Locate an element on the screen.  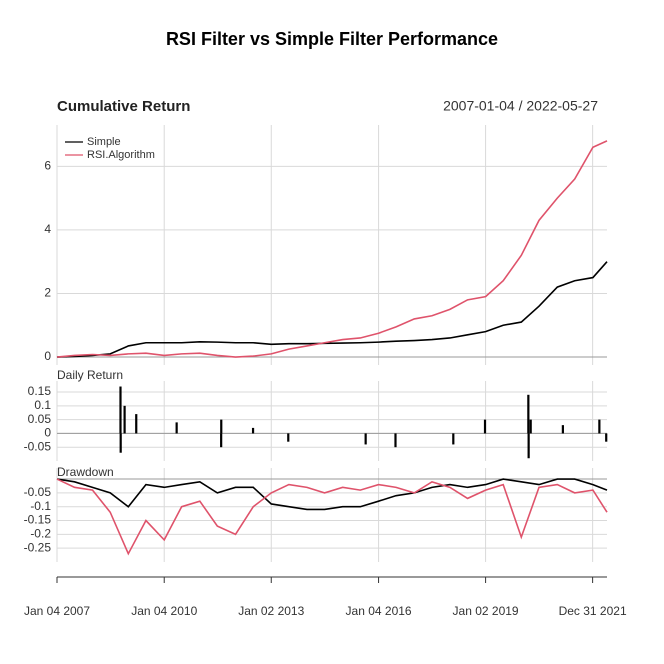
panel-title: Daily Return is located at coordinates (90, 375).